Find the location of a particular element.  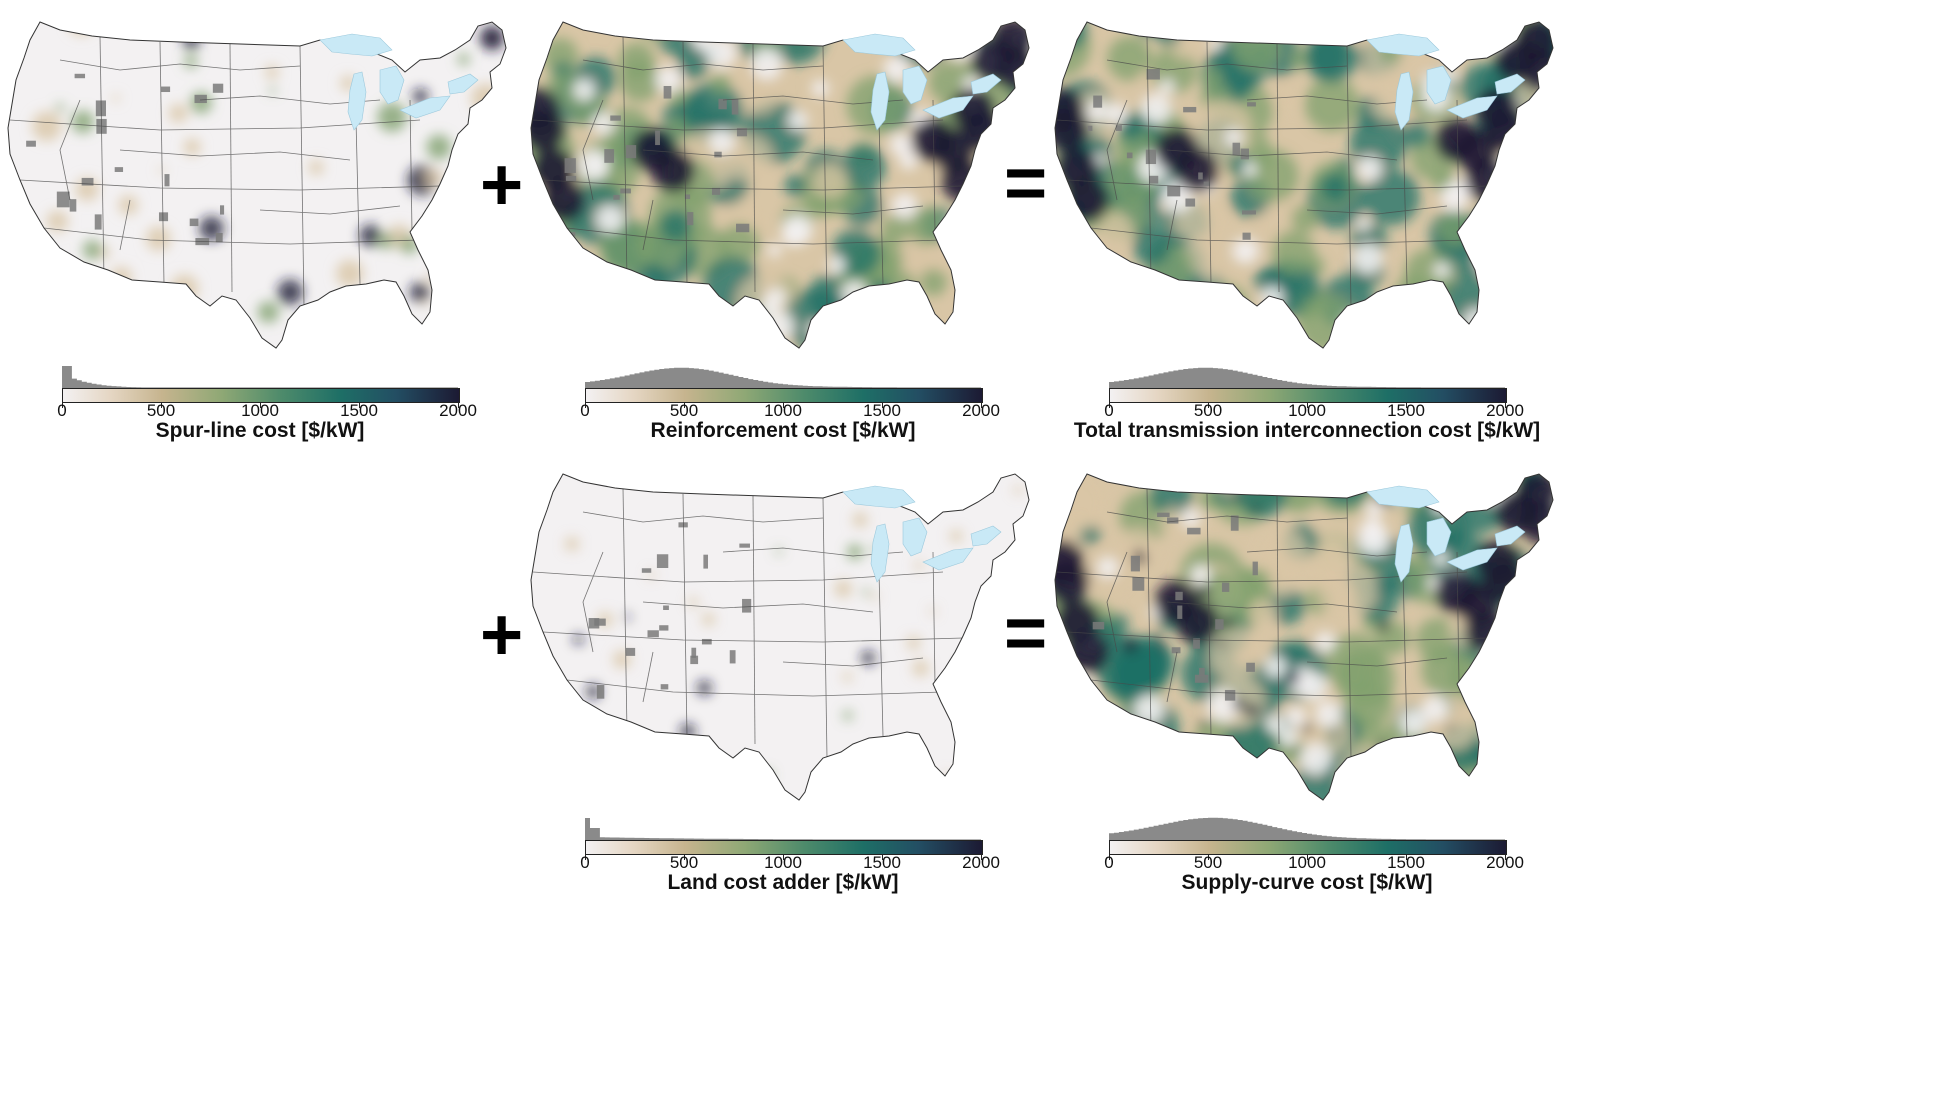

equals-operator-bottom: = is located at coordinates (1026, 632).